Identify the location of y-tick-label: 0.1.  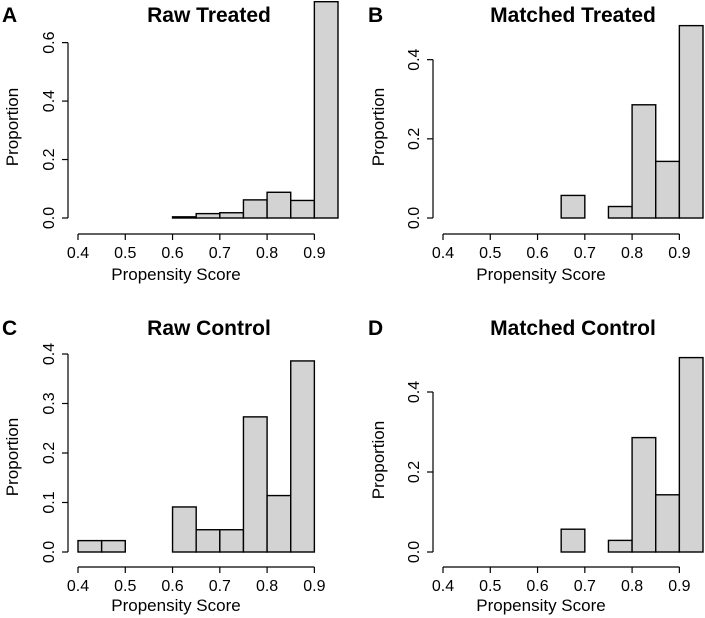
(49, 502).